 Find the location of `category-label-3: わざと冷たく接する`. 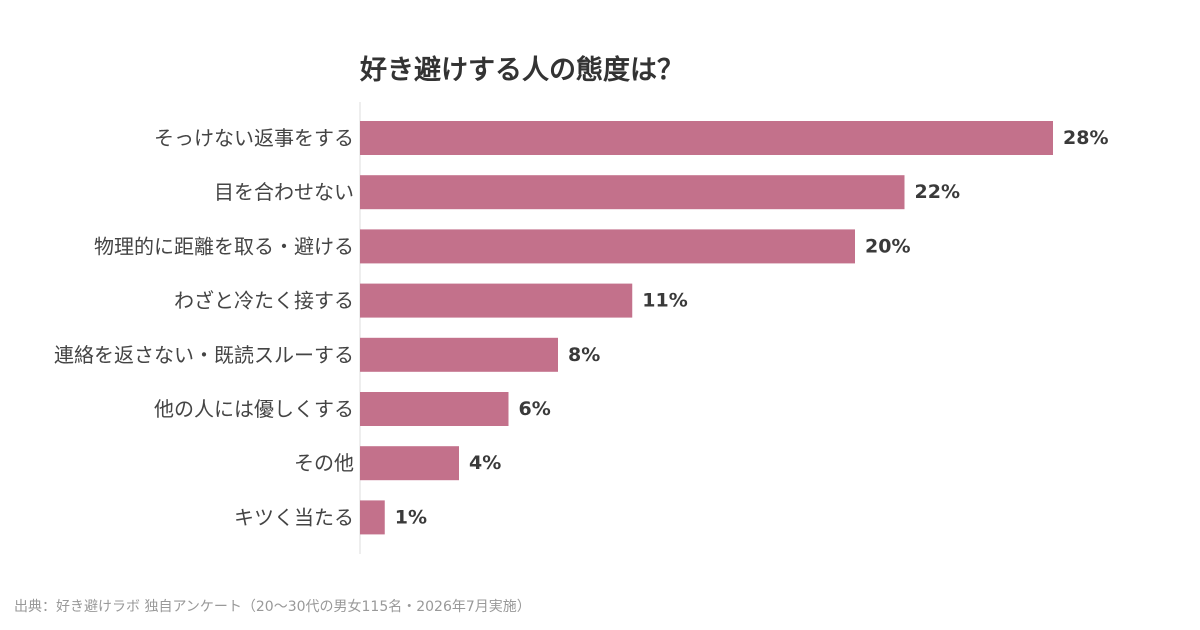

category-label-3: わざと冷たく接する is located at coordinates (264, 301).